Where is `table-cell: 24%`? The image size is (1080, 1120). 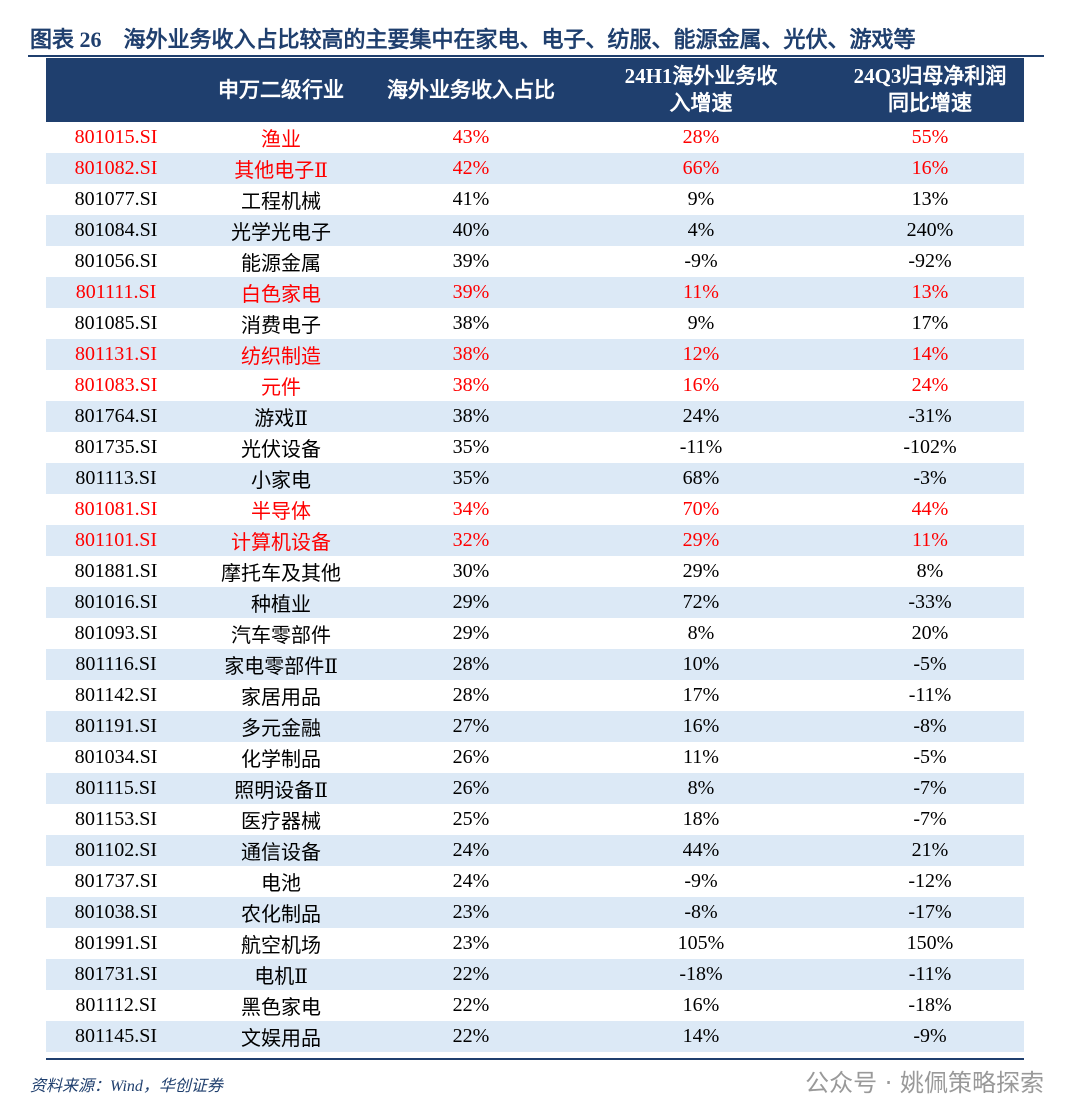 table-cell: 24% is located at coordinates (471, 850).